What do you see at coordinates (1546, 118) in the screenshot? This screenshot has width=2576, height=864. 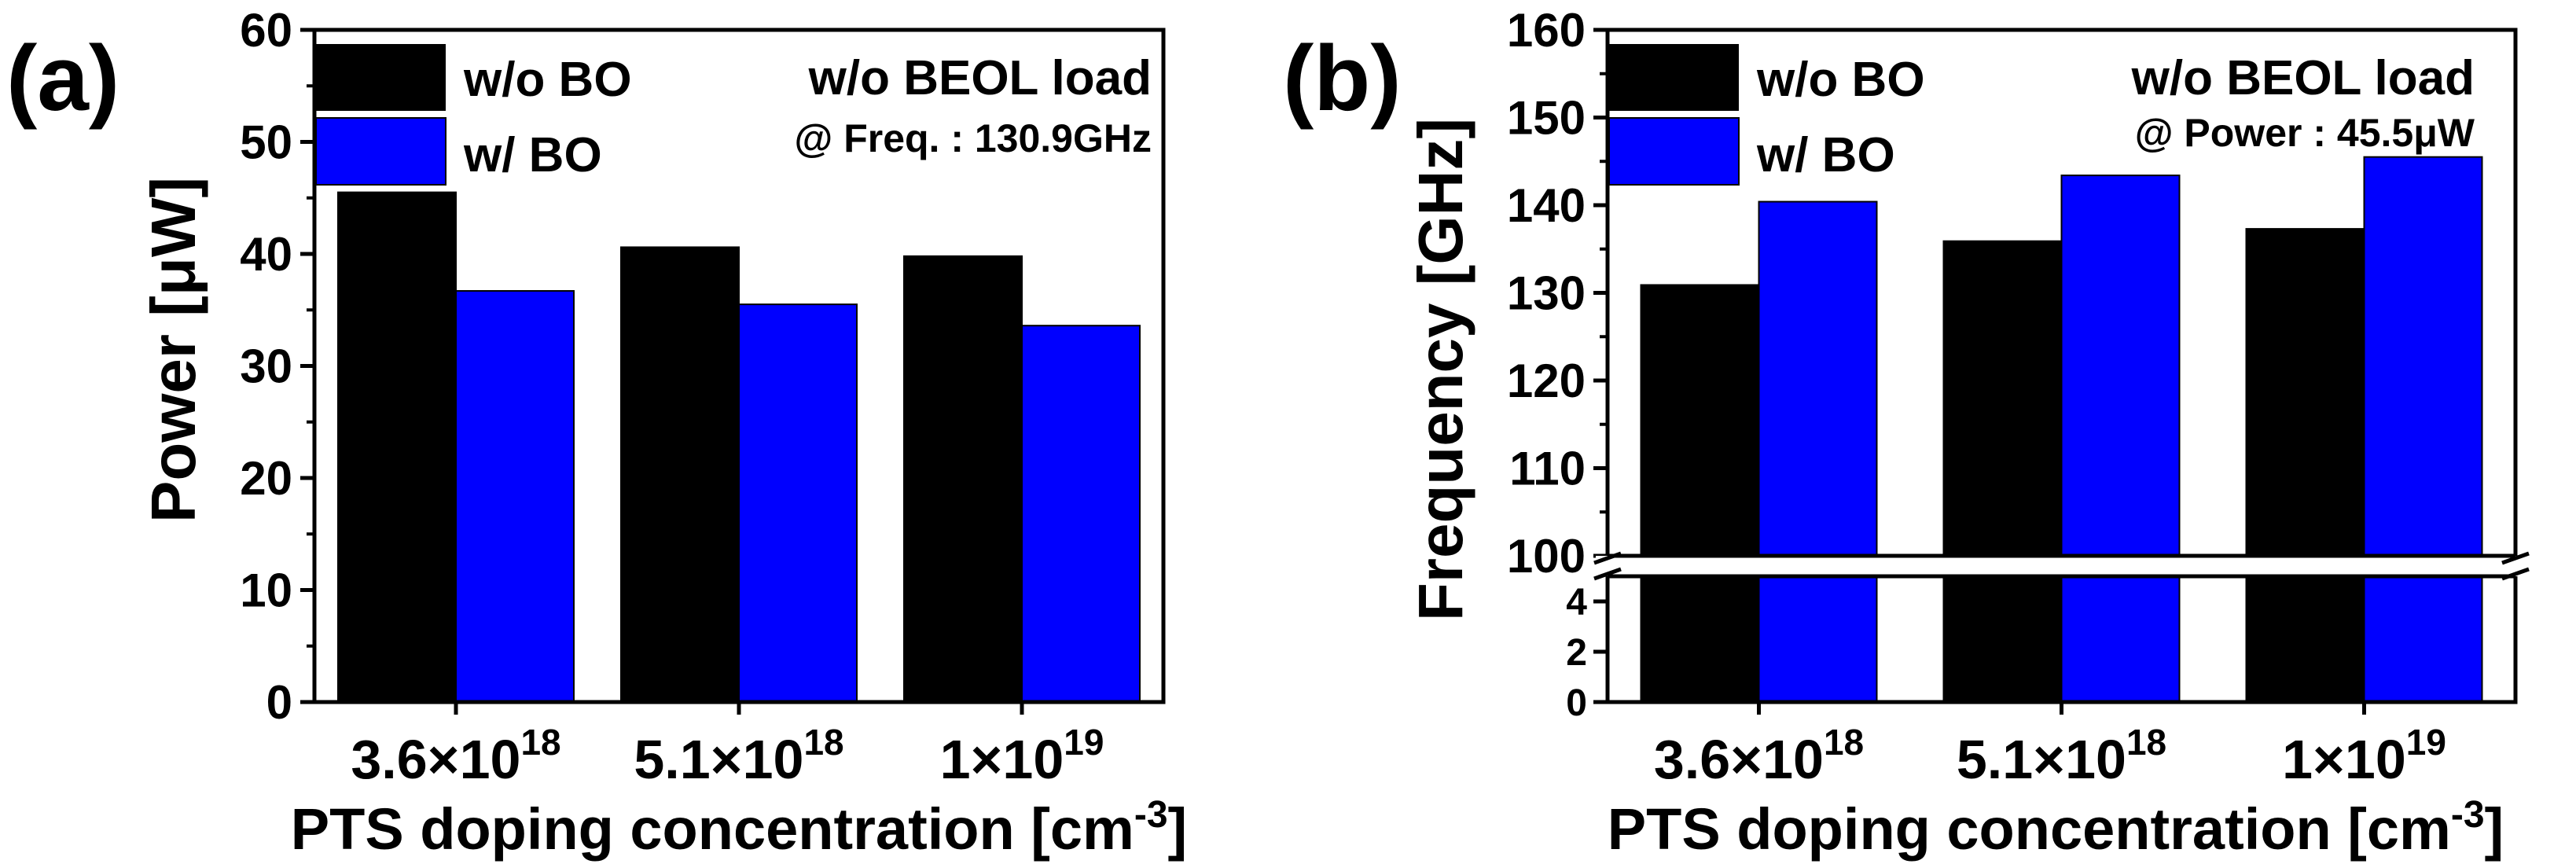 I see `y-tick-label: 150` at bounding box center [1546, 118].